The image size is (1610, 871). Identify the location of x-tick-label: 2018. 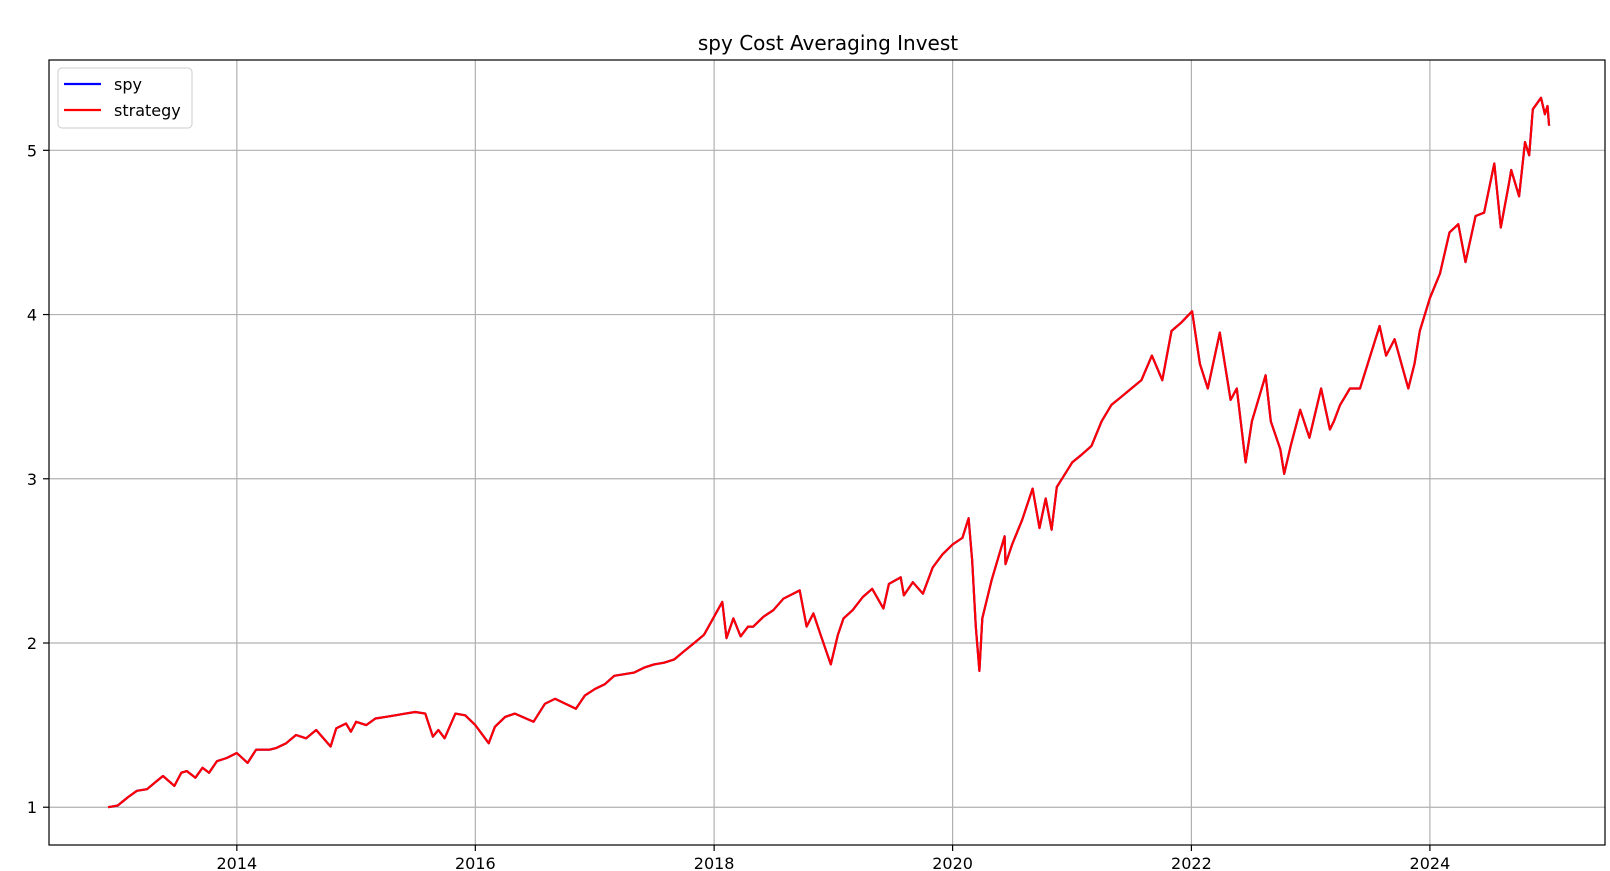
(714, 862).